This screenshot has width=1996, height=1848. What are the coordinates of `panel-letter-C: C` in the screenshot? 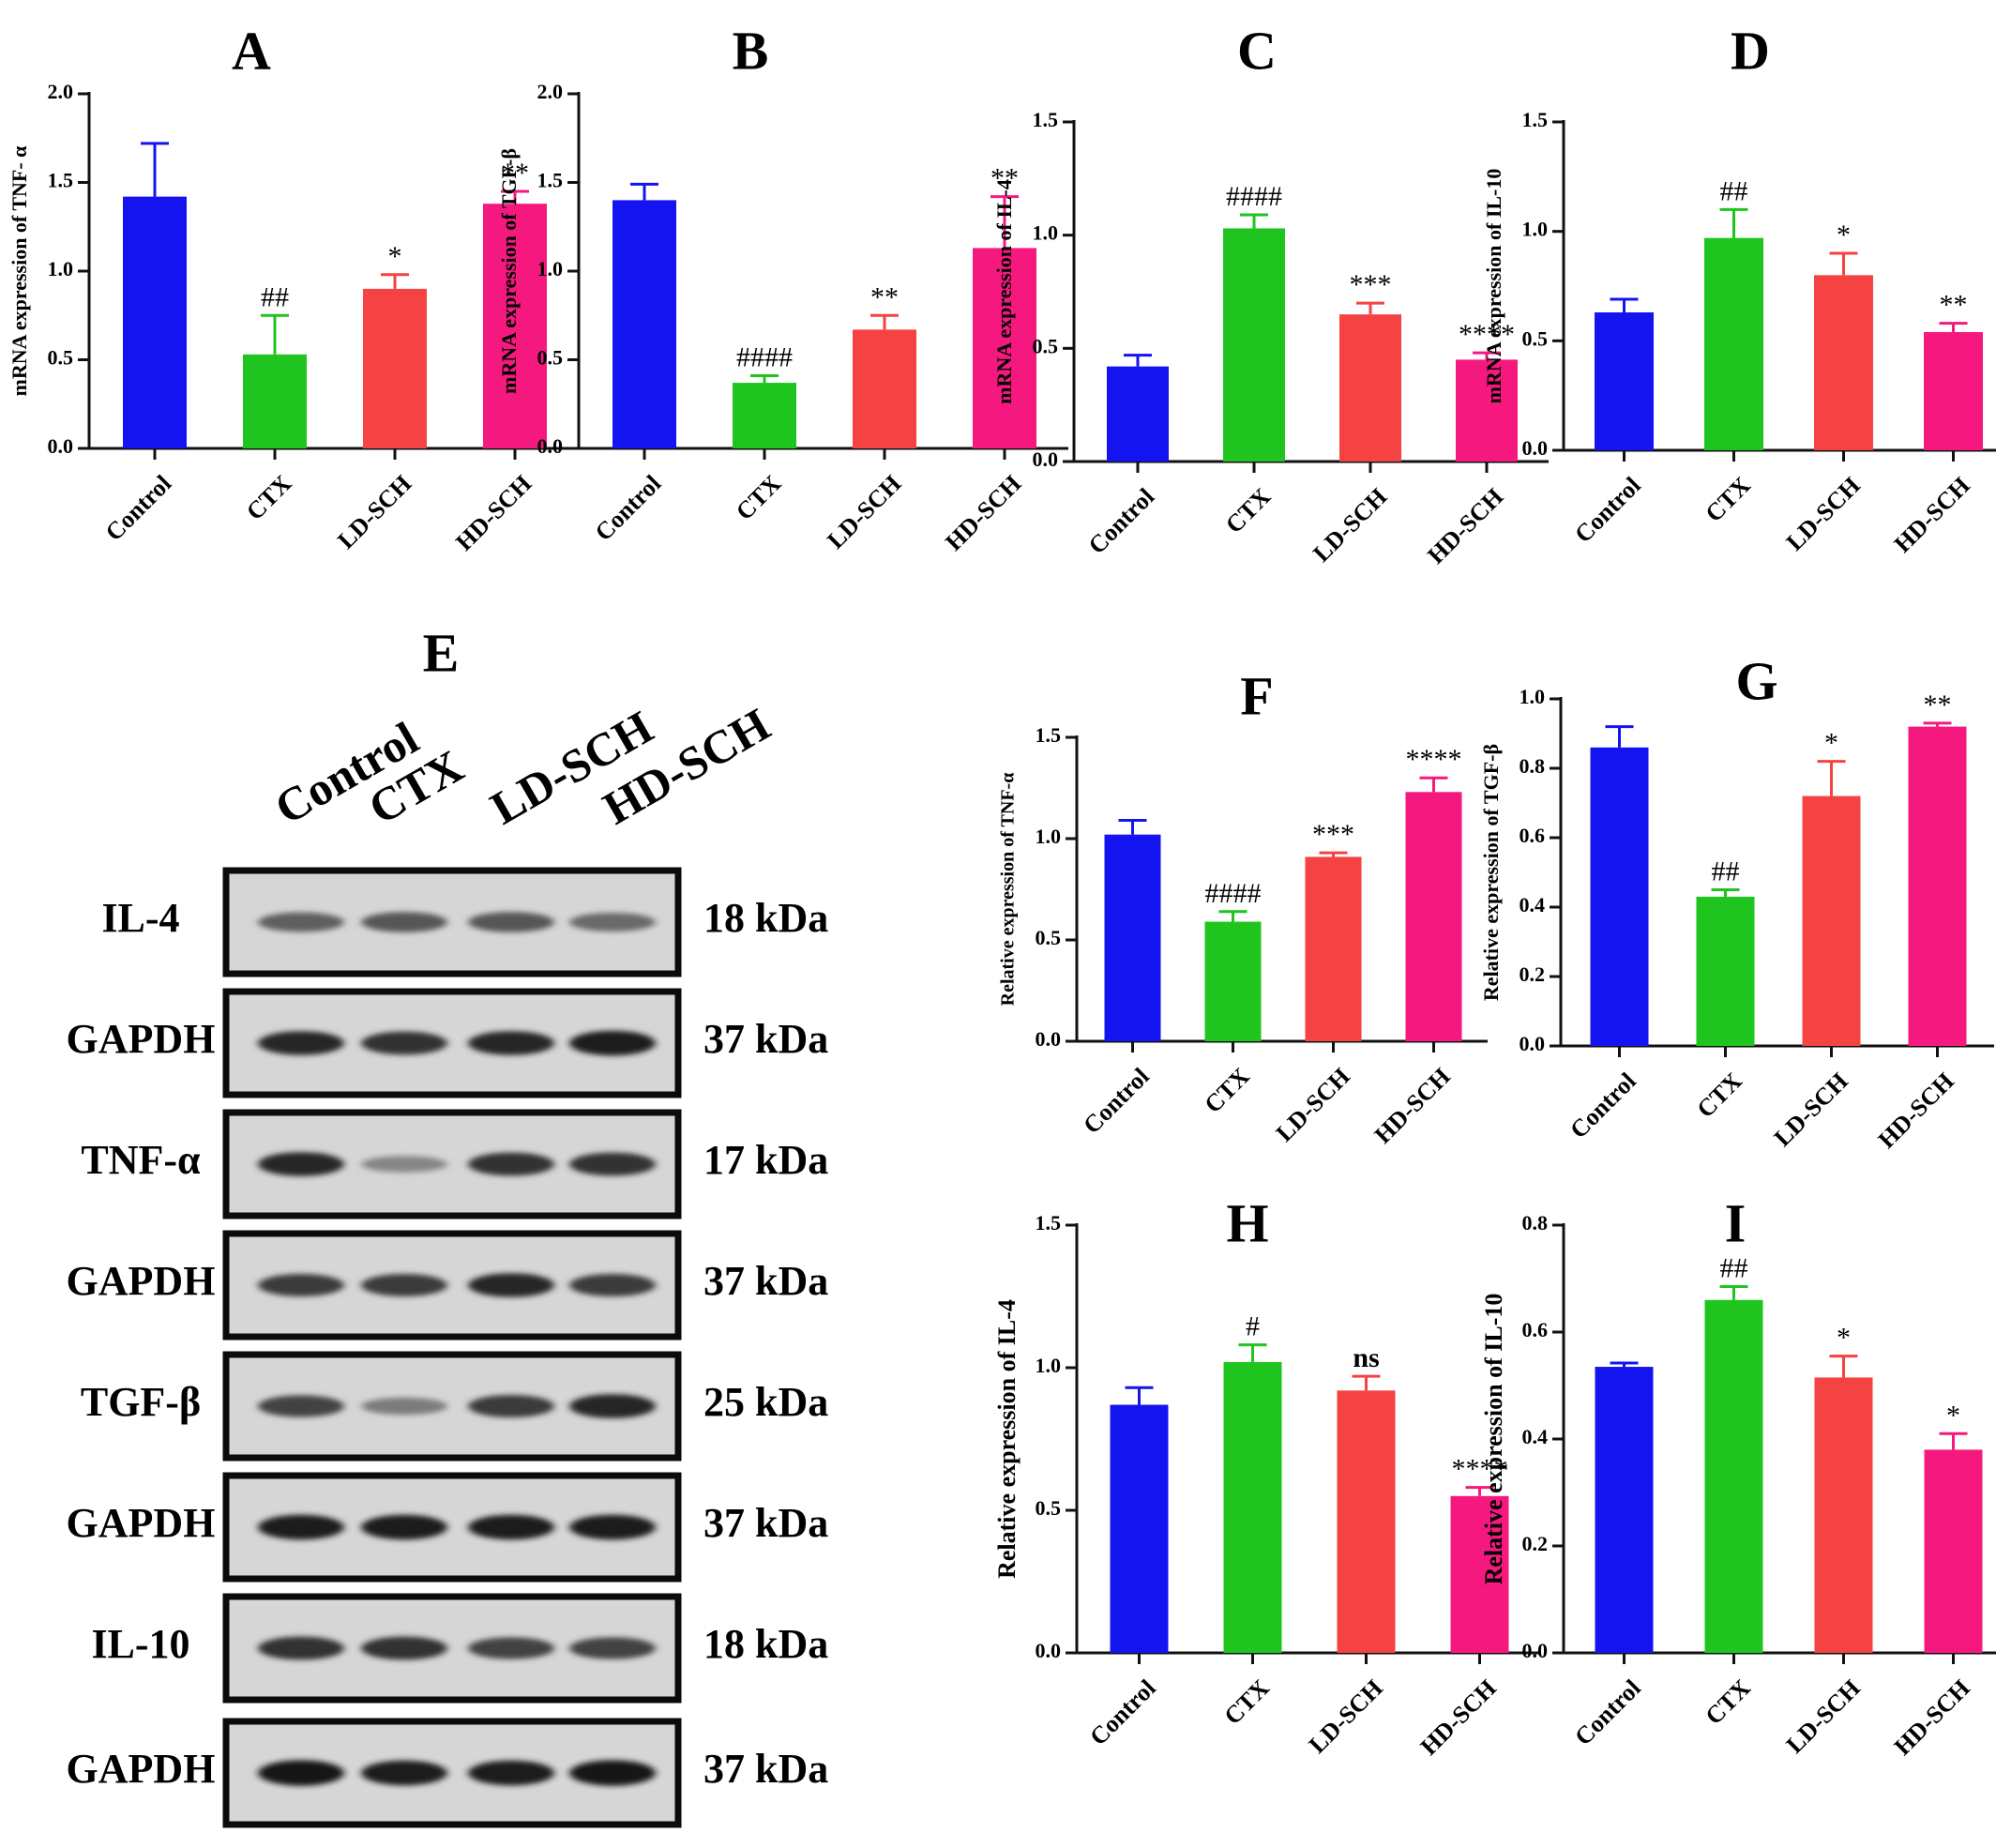 It's located at (1257, 50).